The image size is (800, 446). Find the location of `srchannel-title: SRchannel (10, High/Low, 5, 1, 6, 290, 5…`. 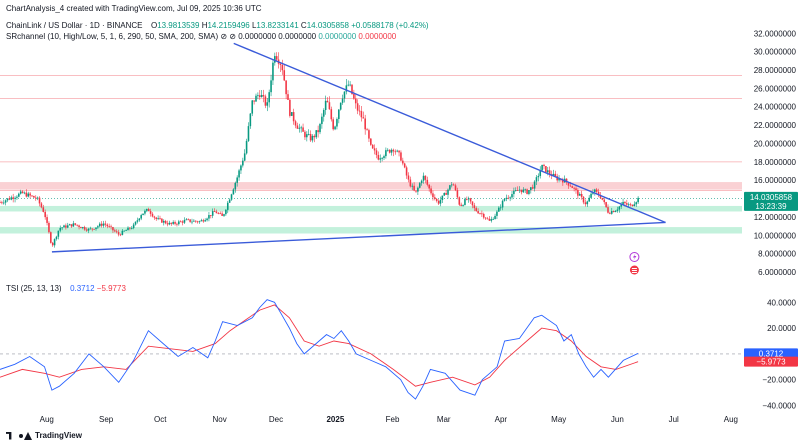

srchannel-title: SRchannel (10, High/Low, 5, 1, 6, 290, 5… is located at coordinates (112, 36).